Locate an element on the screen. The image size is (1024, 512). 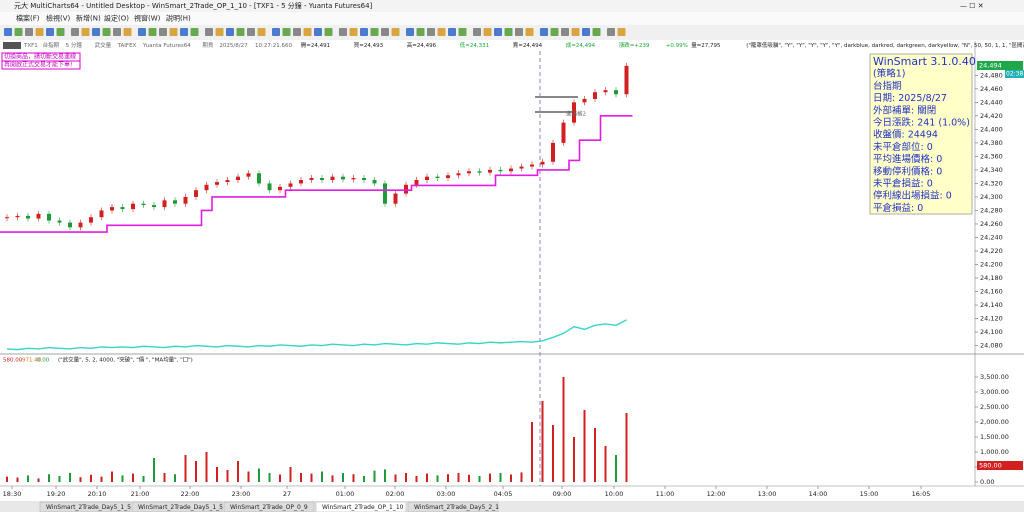
y-tick-label: 2,000.00 is located at coordinates (994, 422).